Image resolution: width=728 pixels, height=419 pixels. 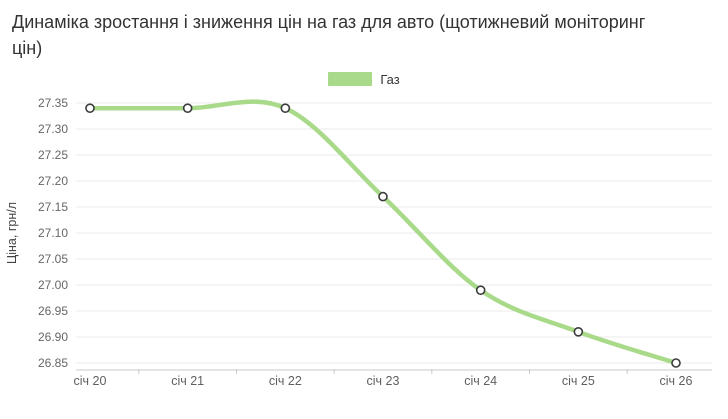 What do you see at coordinates (480, 381) in the screenshot?
I see `x-tick-label: січ 24` at bounding box center [480, 381].